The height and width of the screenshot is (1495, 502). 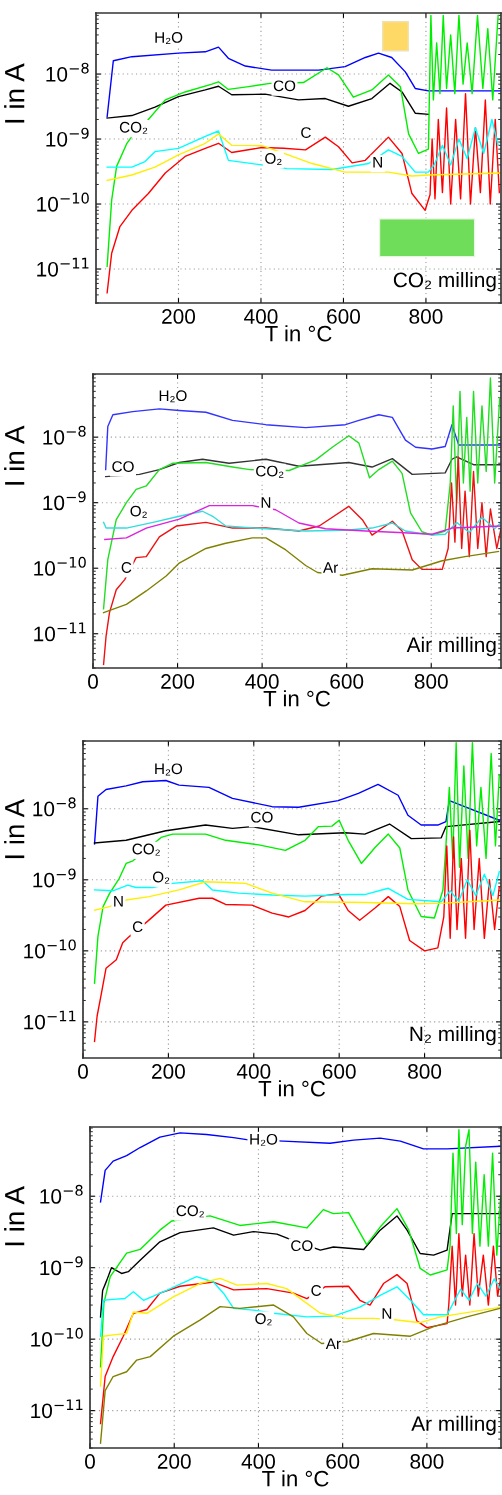 I want to click on annotation: Ar milling, so click(x=453, y=1425).